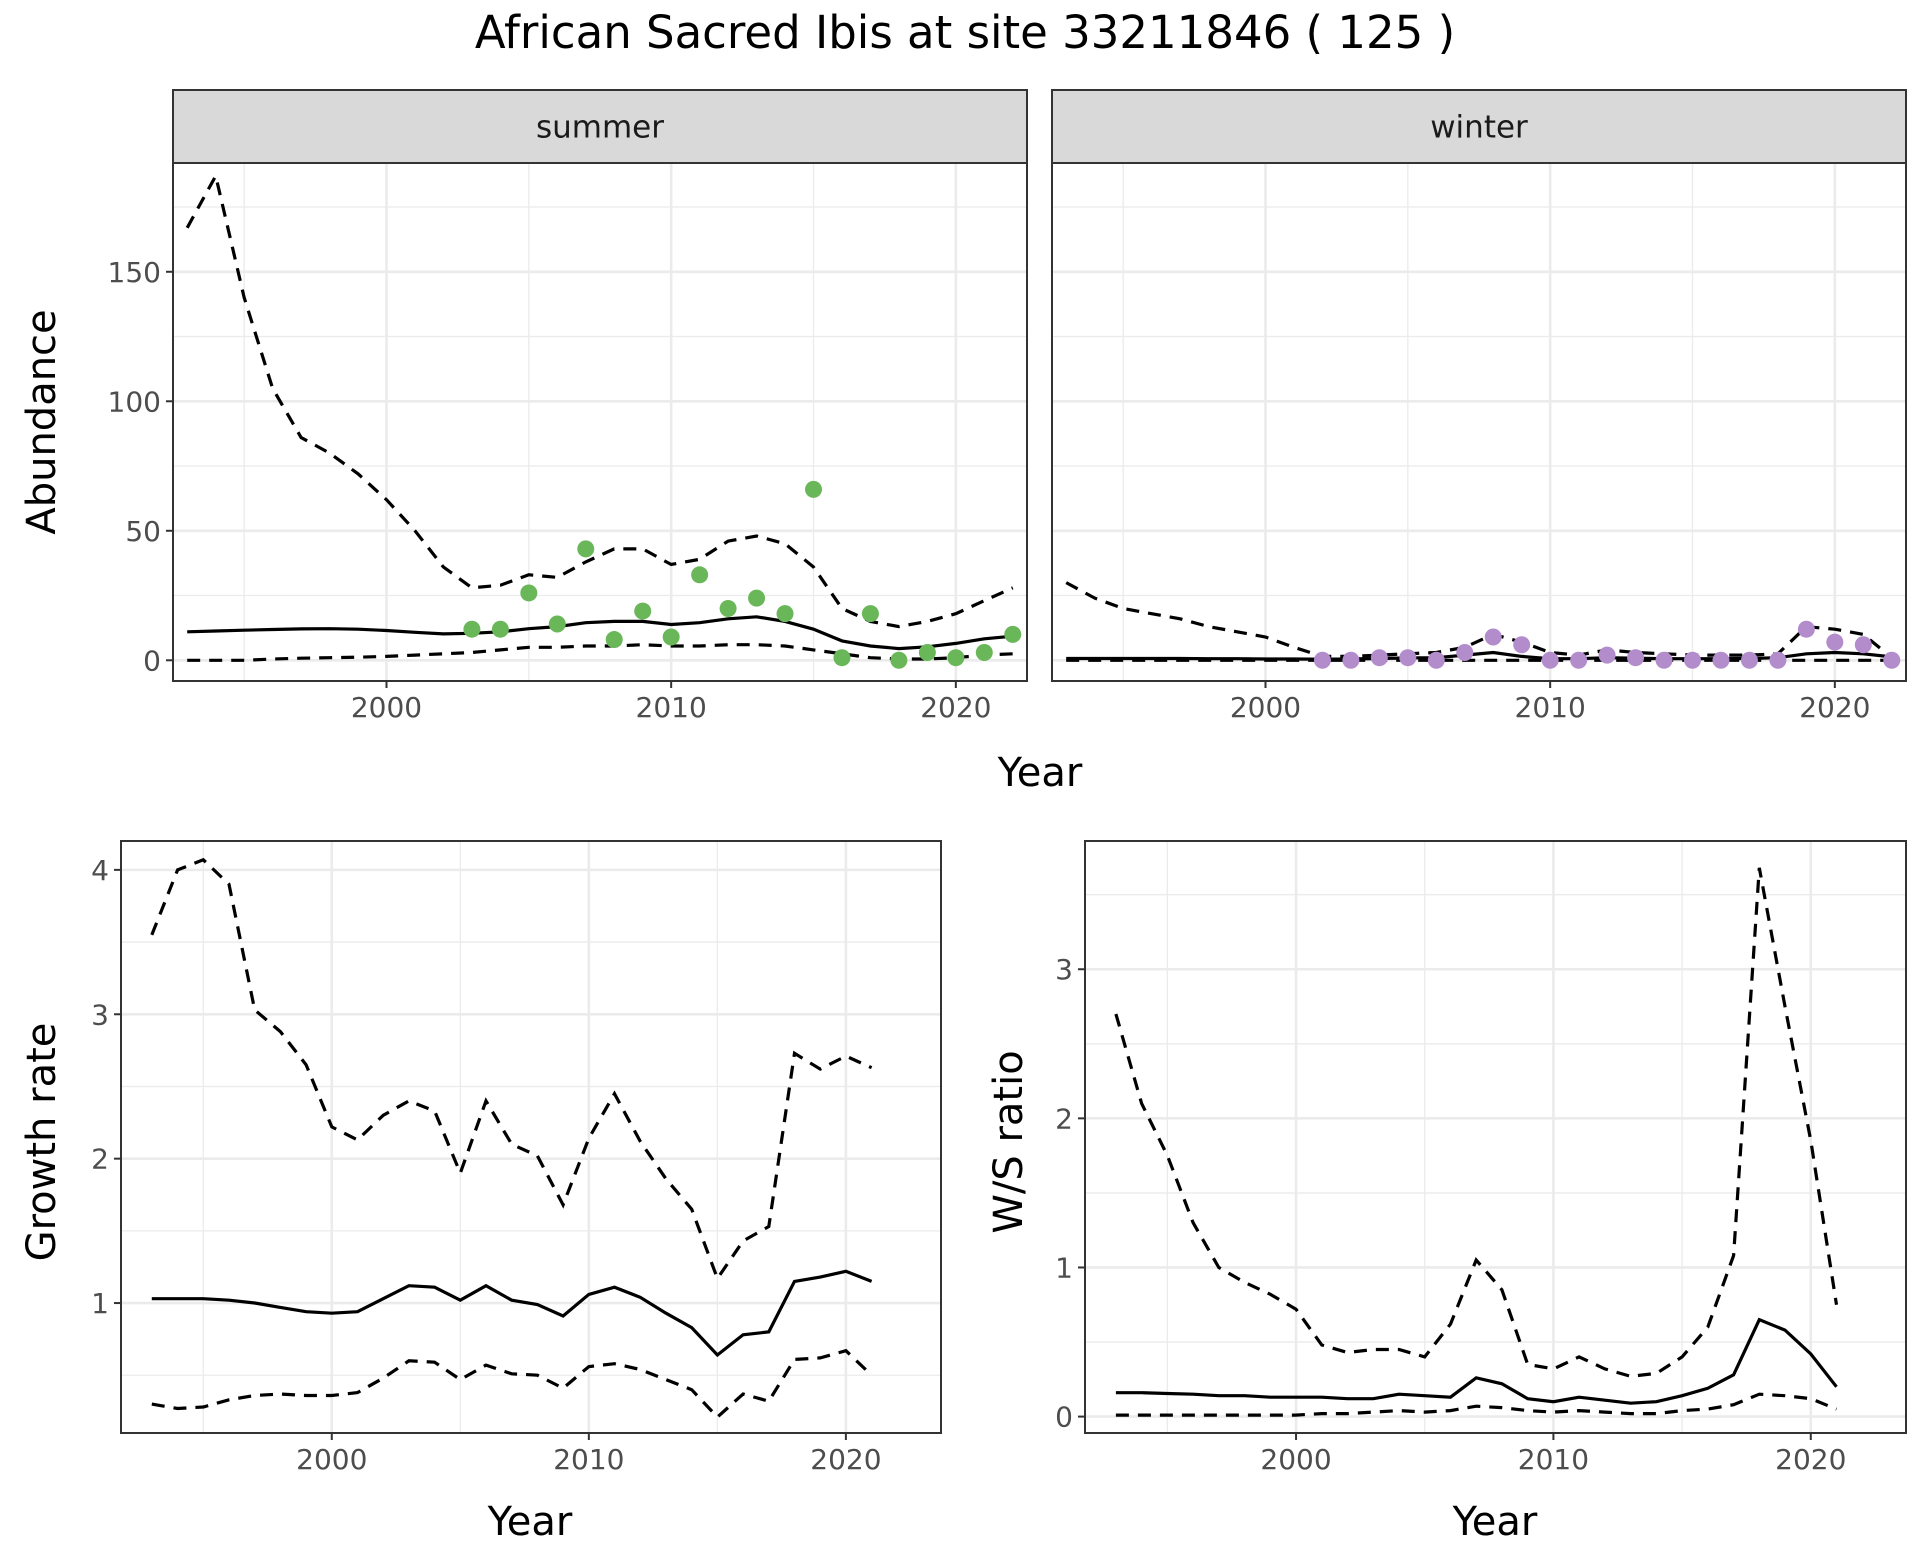  Describe the element at coordinates (1810, 1459) in the screenshot. I see `ratio-x-tick-label: 2020` at that location.